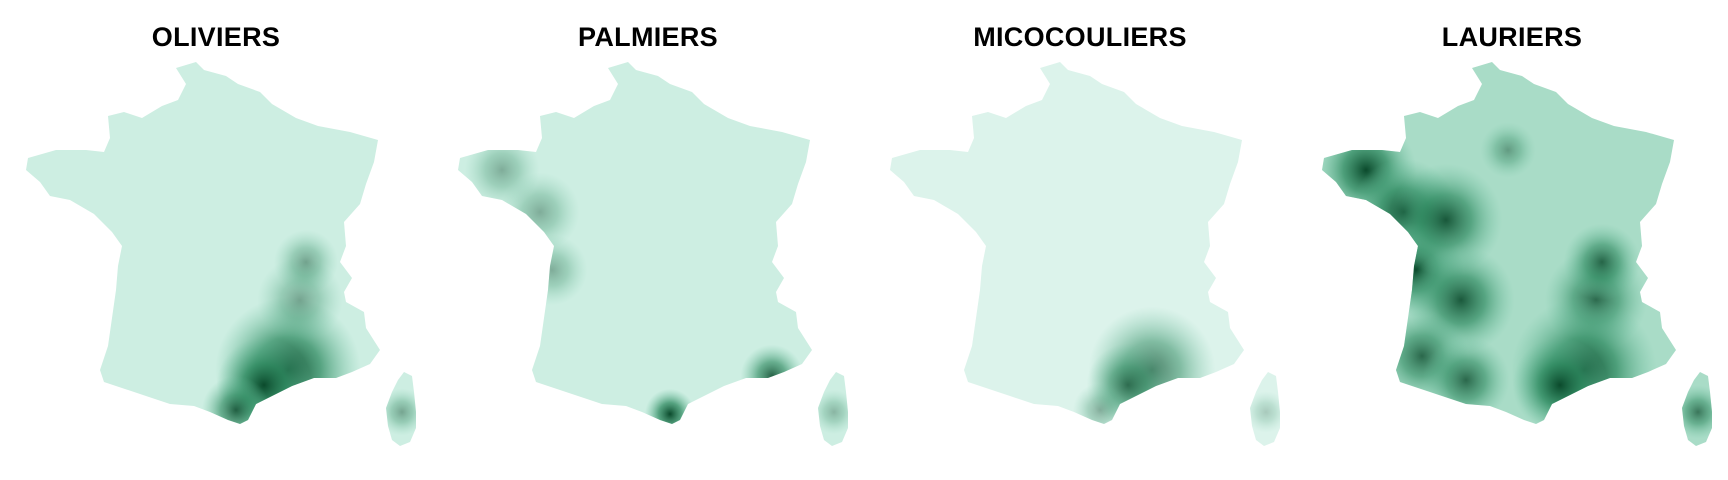 Image resolution: width=1728 pixels, height=480 pixels. Describe the element at coordinates (216, 37) in the screenshot. I see `map-title: OLIVIERS` at that location.